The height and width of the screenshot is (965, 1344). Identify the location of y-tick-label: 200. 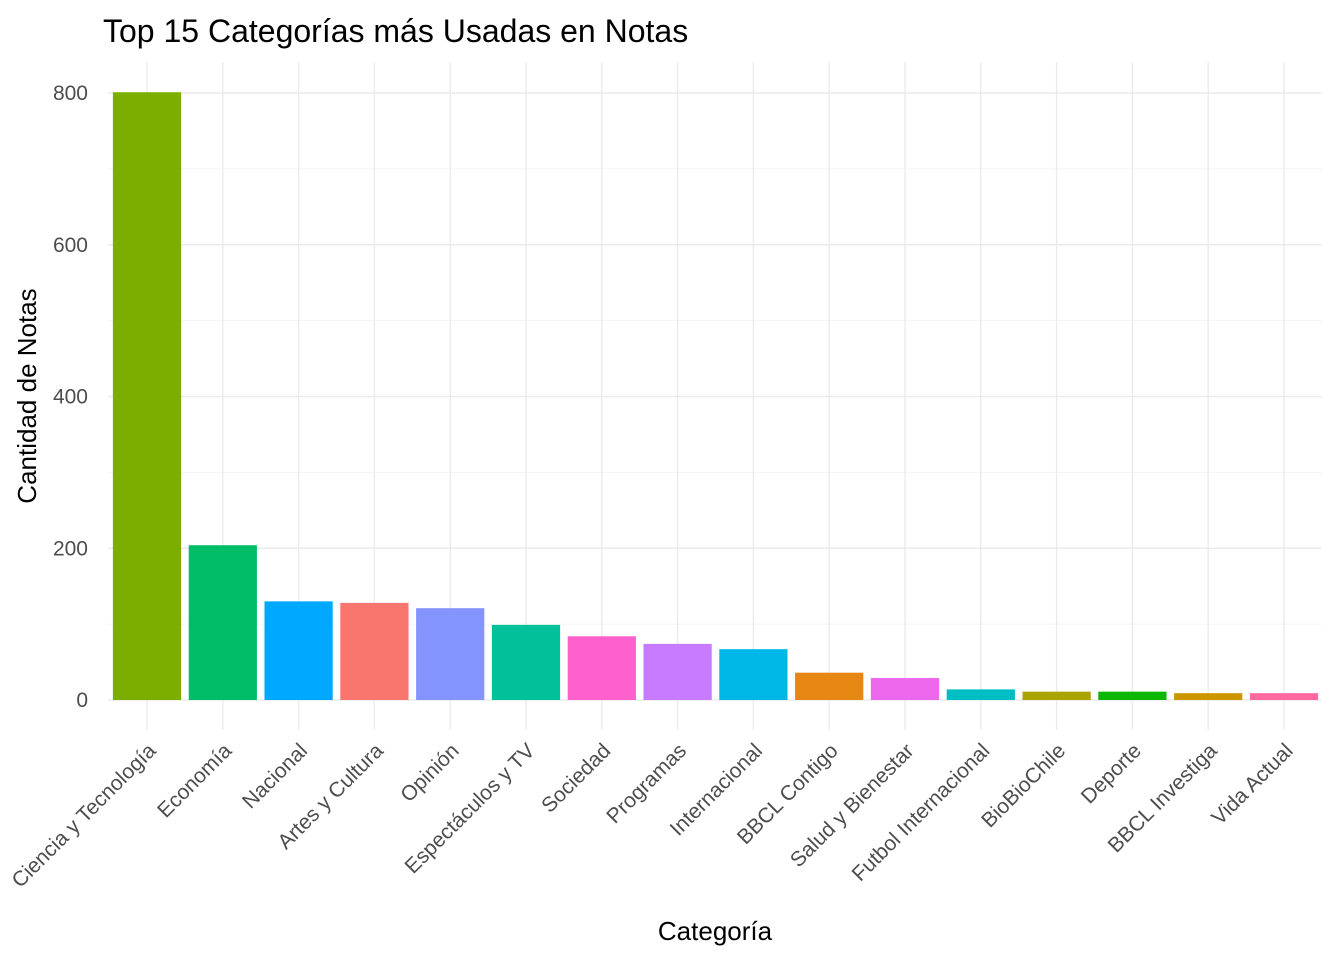
(70, 548).